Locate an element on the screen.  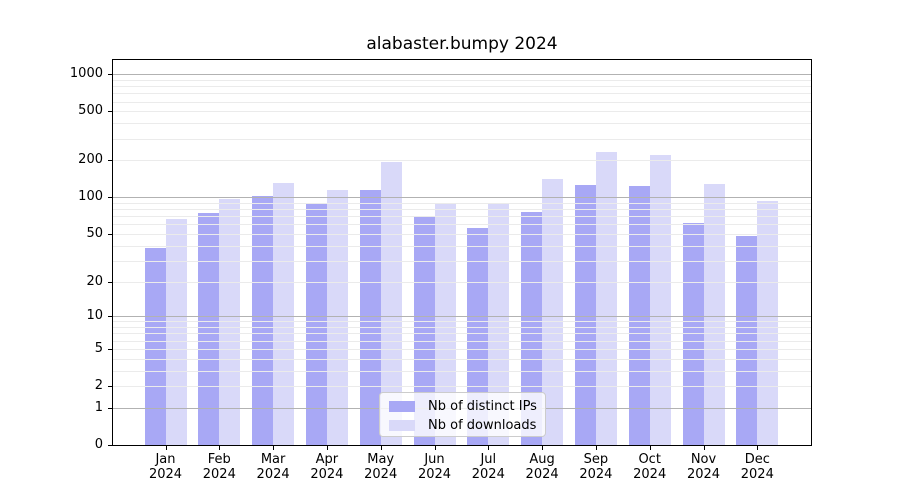
y-tick-label-200: 200 is located at coordinates (90, 160).